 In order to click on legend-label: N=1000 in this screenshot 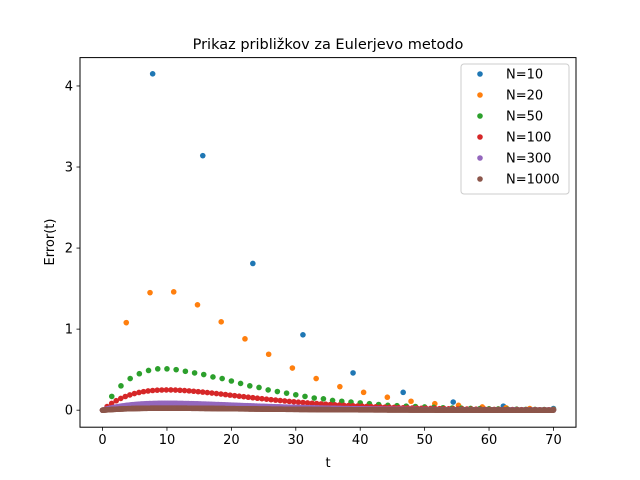, I will do `click(533, 180)`.